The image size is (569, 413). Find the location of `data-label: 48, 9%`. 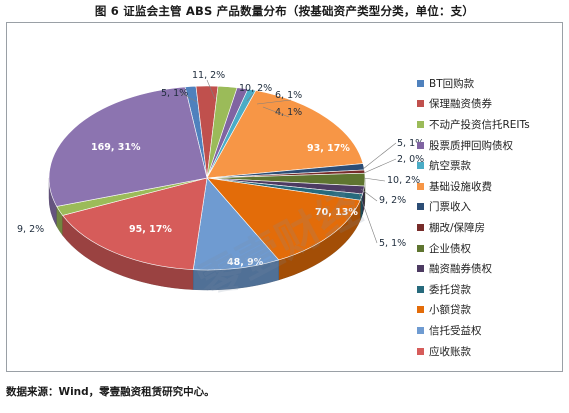

data-label: 48, 9% is located at coordinates (245, 262).